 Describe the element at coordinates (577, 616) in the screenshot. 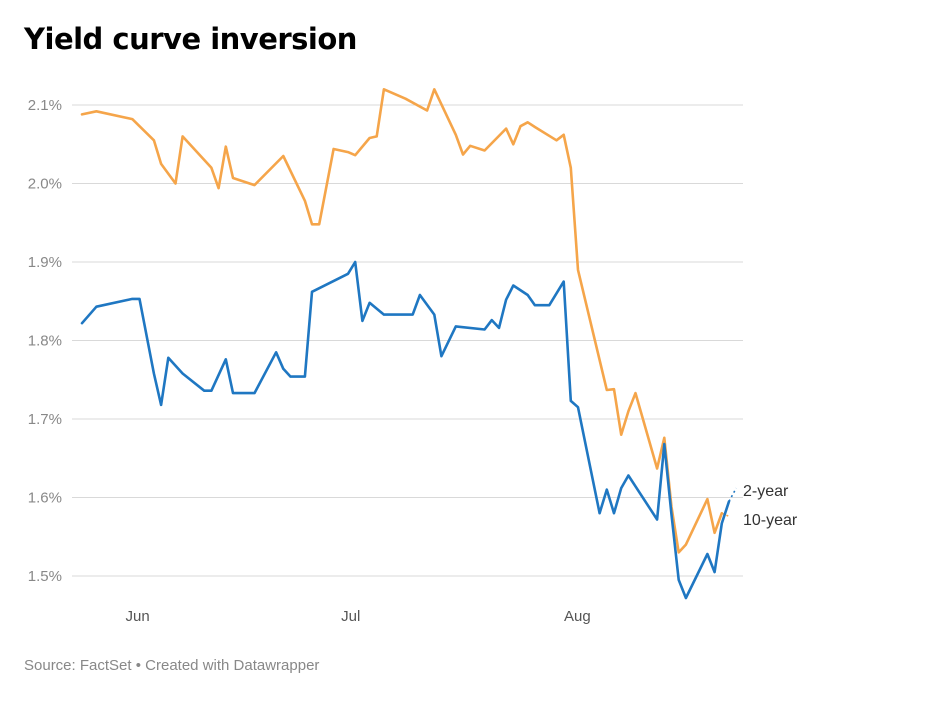

I see `x-tick-label: Aug` at that location.